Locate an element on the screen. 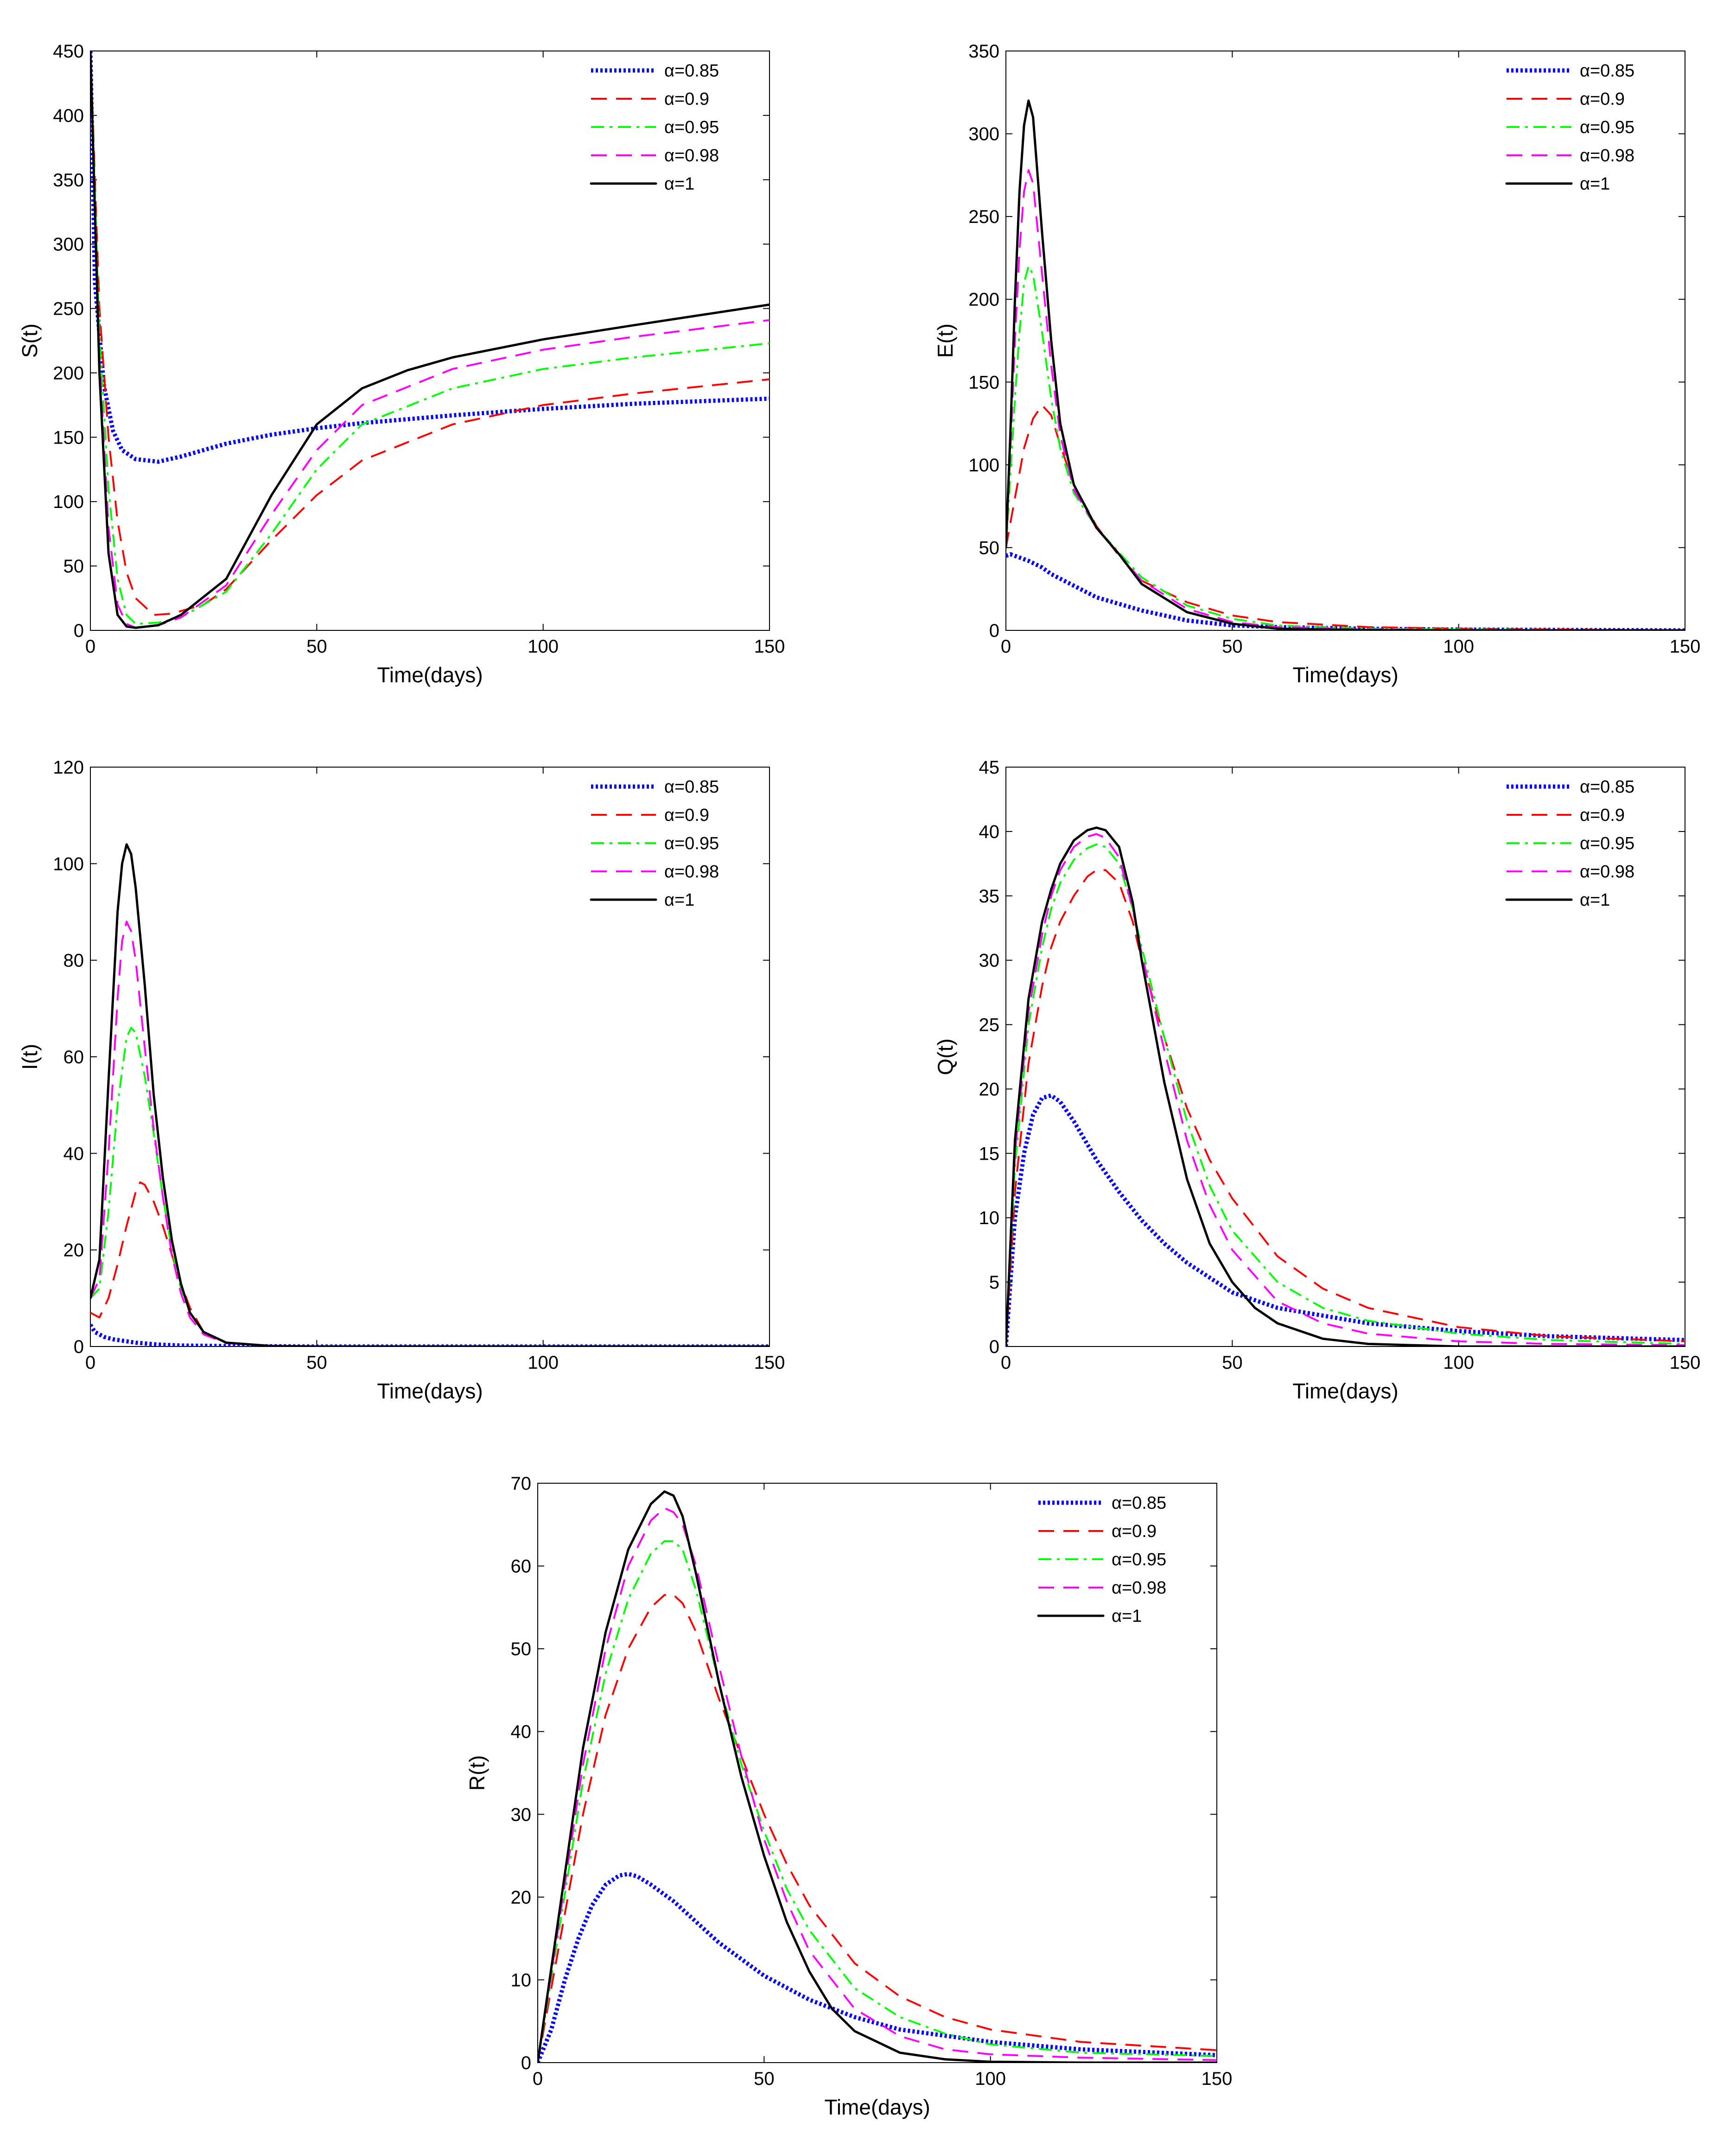 This screenshot has width=1736, height=2153. y-tick-label-Q-0: 0 is located at coordinates (994, 1347).